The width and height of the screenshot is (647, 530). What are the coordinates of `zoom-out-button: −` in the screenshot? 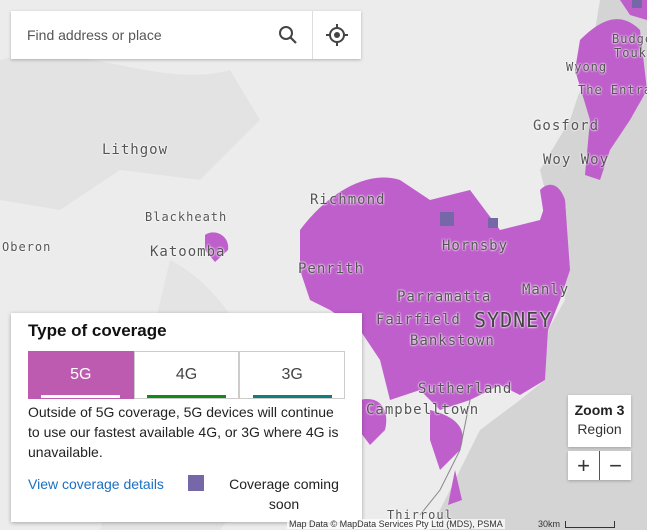 It's located at (615, 465).